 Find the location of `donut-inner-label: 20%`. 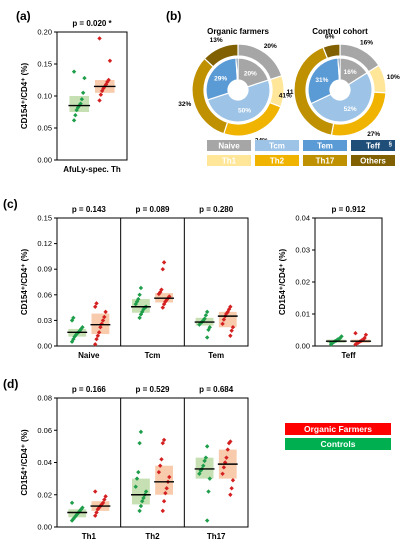

donut-inner-label: 20% is located at coordinates (250, 74).